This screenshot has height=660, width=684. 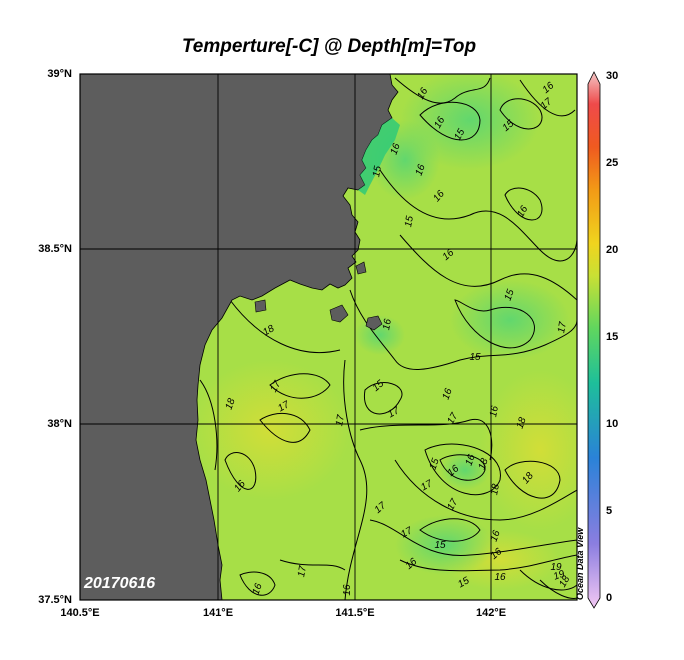 I want to click on map-title: Temperture[-C] @ Depth[m]=Top, so click(x=329, y=46).